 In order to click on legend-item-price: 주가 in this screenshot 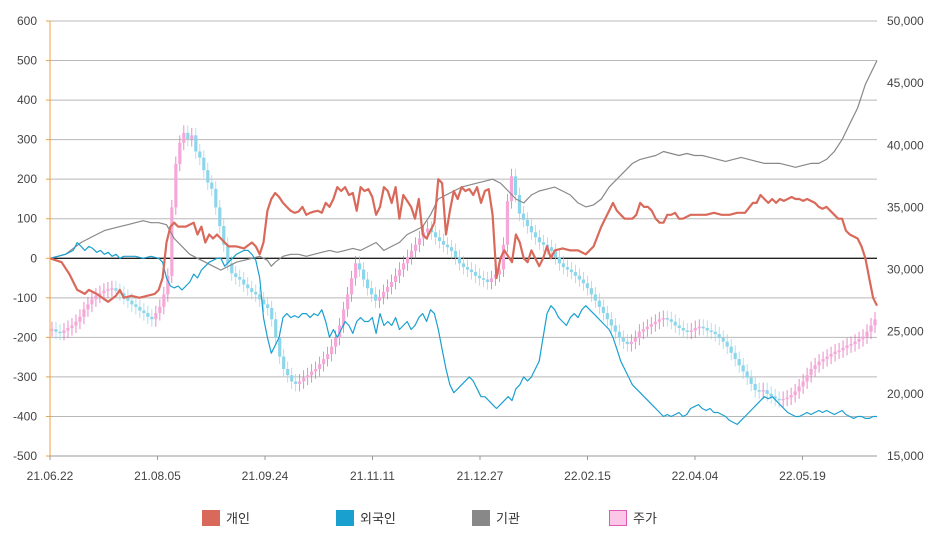, I will do `click(633, 517)`.